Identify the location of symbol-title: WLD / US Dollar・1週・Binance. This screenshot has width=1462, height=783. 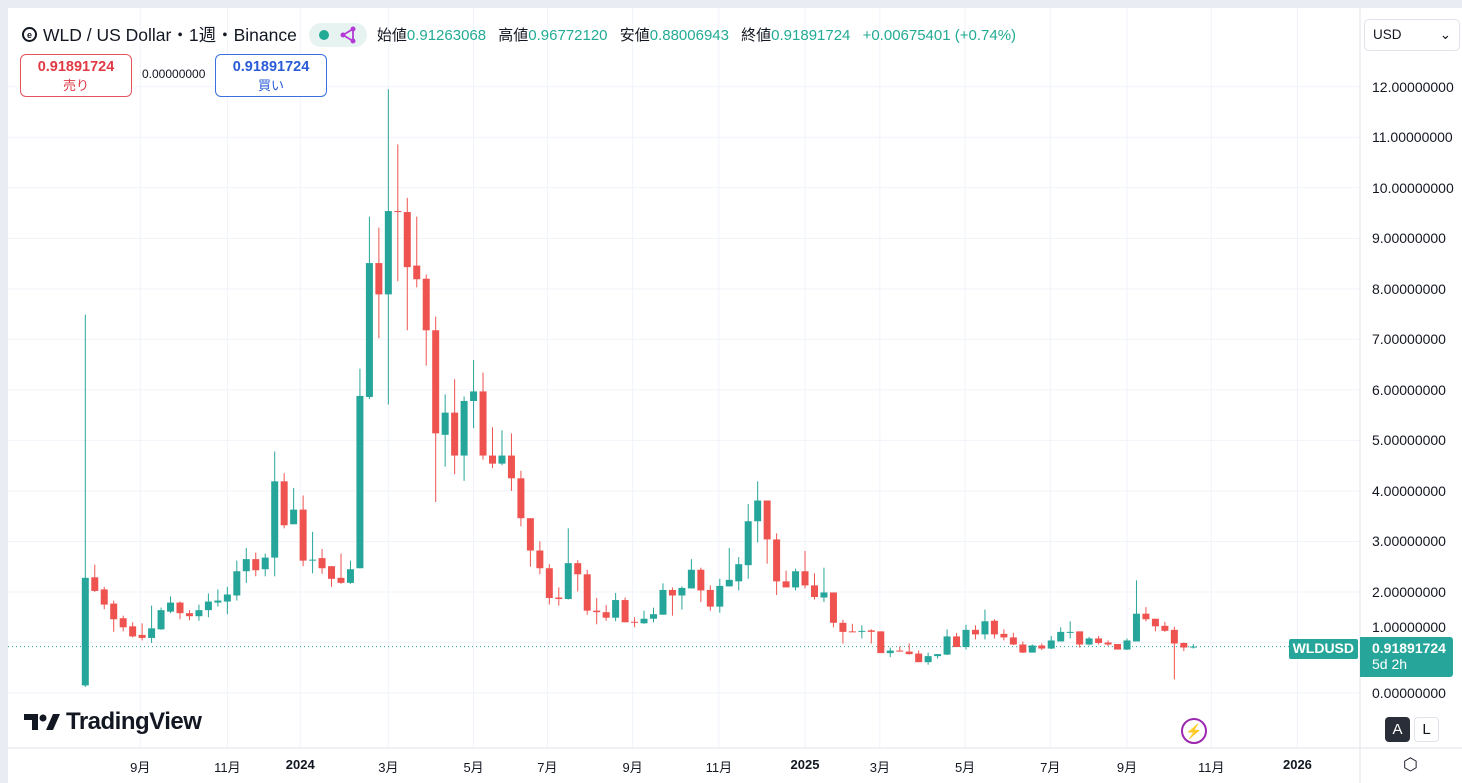
(170, 35).